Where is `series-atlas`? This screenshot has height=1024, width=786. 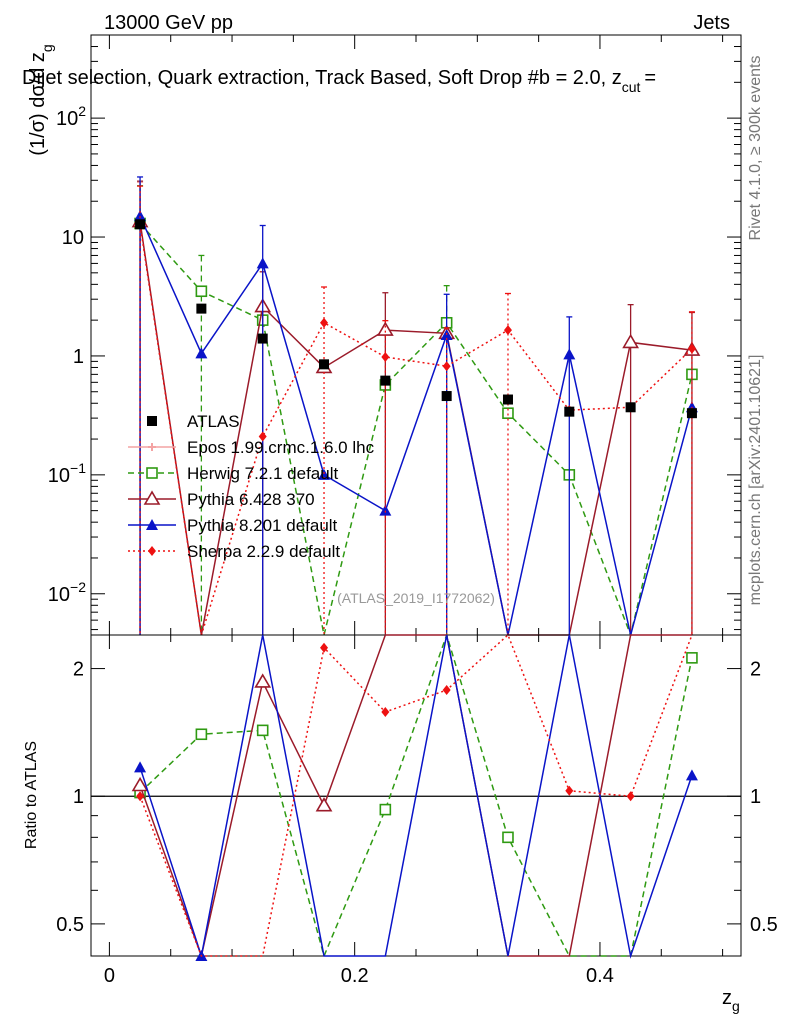
series-atlas is located at coordinates (416, 319).